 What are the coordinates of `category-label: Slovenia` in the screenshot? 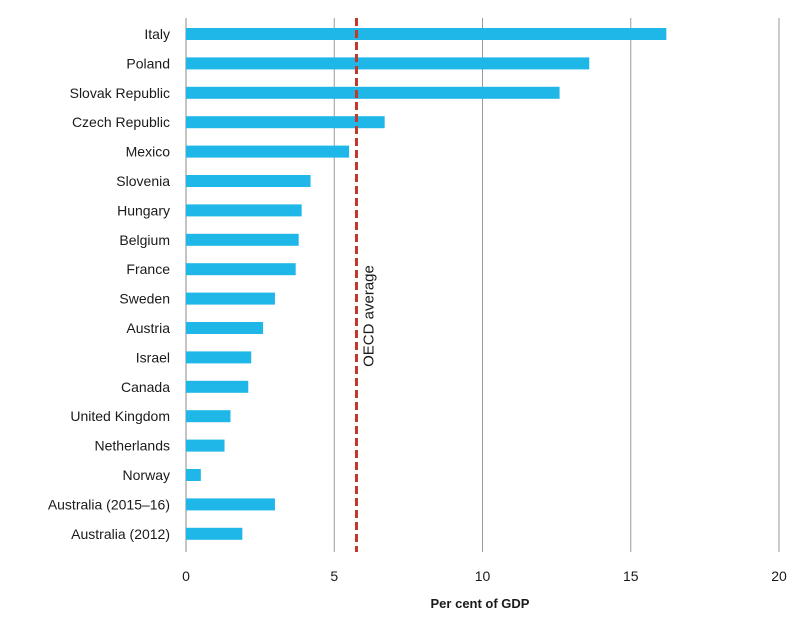 It's located at (143, 181).